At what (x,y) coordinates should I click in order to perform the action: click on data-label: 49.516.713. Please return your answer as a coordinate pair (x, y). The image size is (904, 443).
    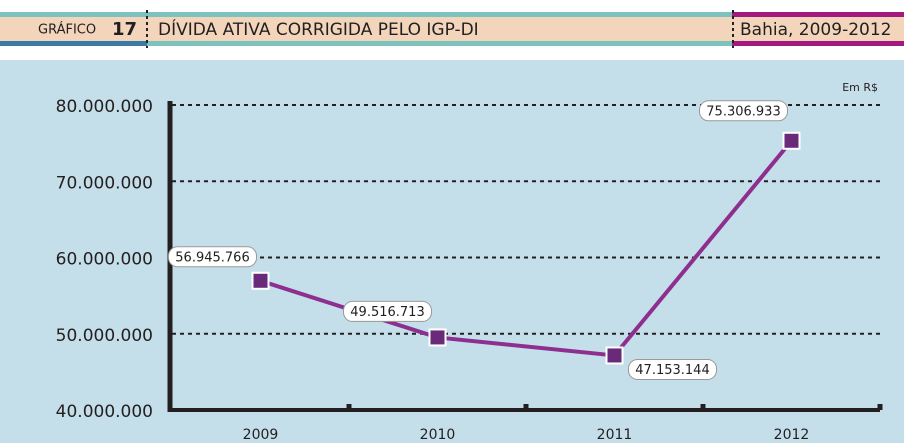
    Looking at the image, I should click on (387, 312).